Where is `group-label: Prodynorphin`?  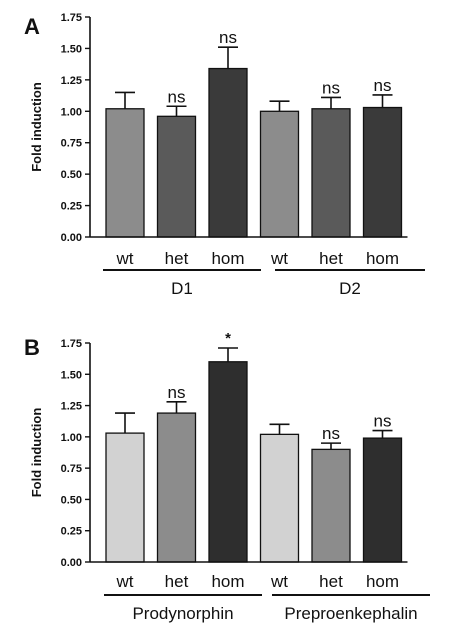 group-label: Prodynorphin is located at coordinates (182, 613).